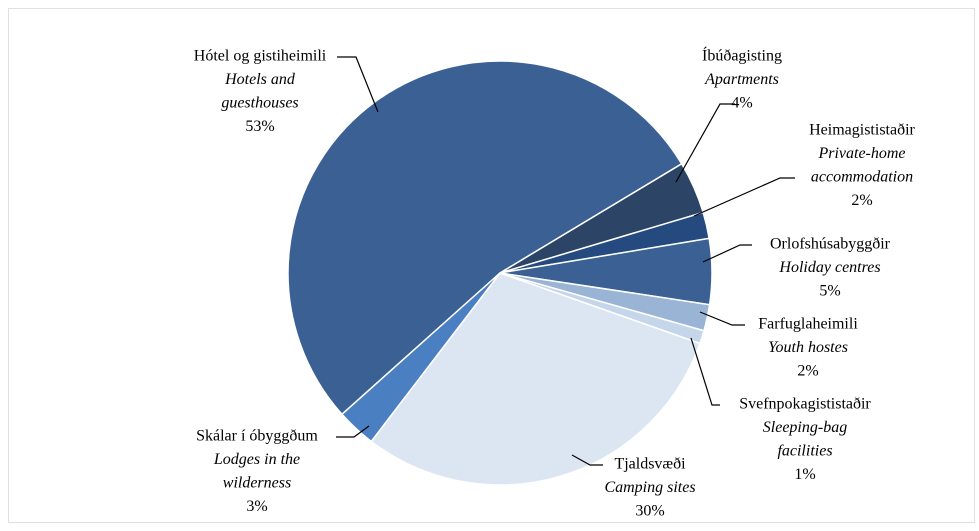  Describe the element at coordinates (649, 487) in the screenshot. I see `slice-label-en: Camping sites` at that location.